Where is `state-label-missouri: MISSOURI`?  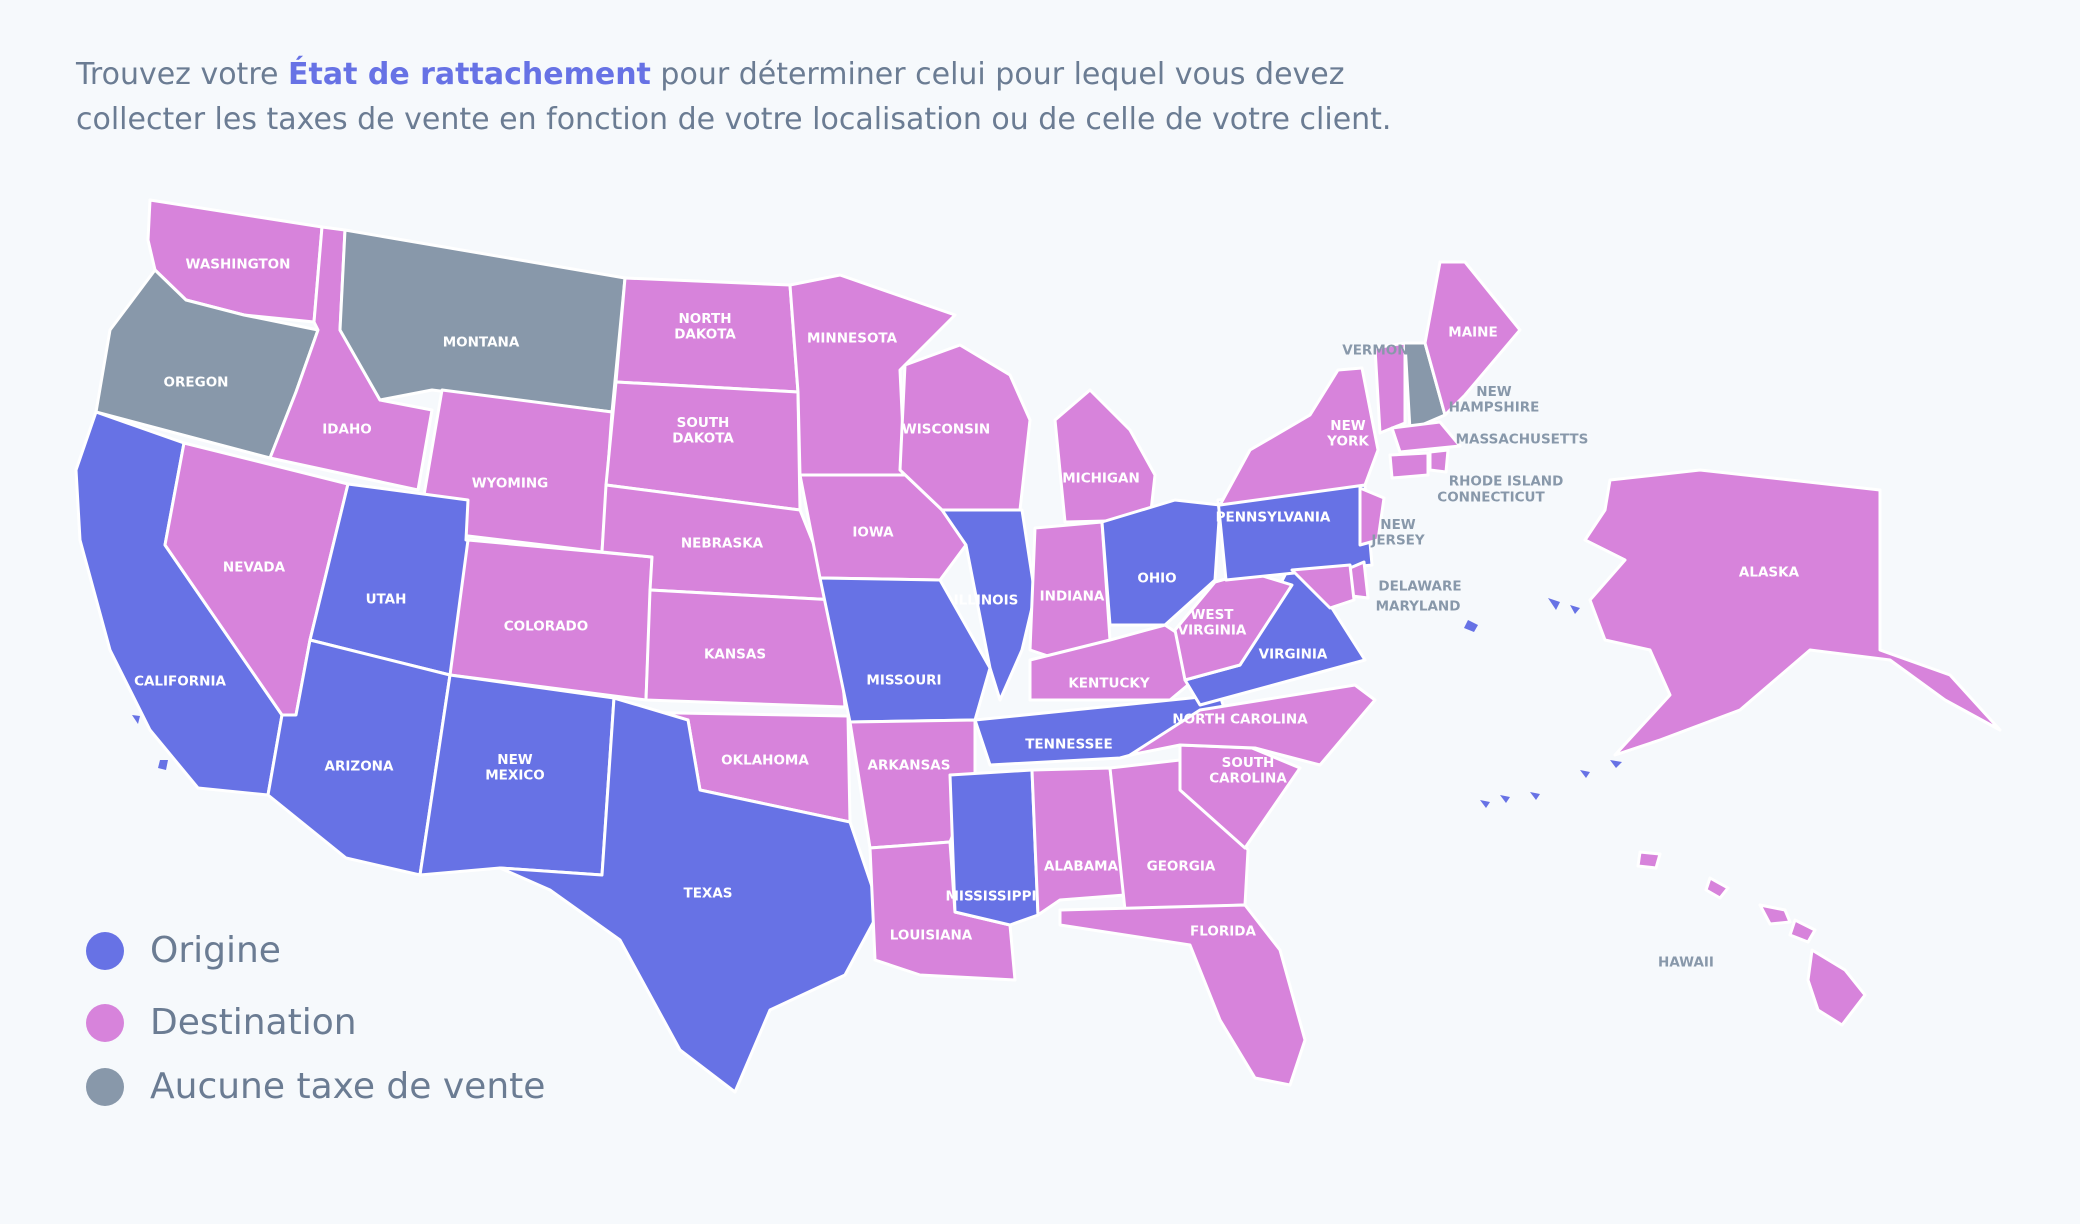
state-label-missouri: MISSOURI is located at coordinates (903, 681).